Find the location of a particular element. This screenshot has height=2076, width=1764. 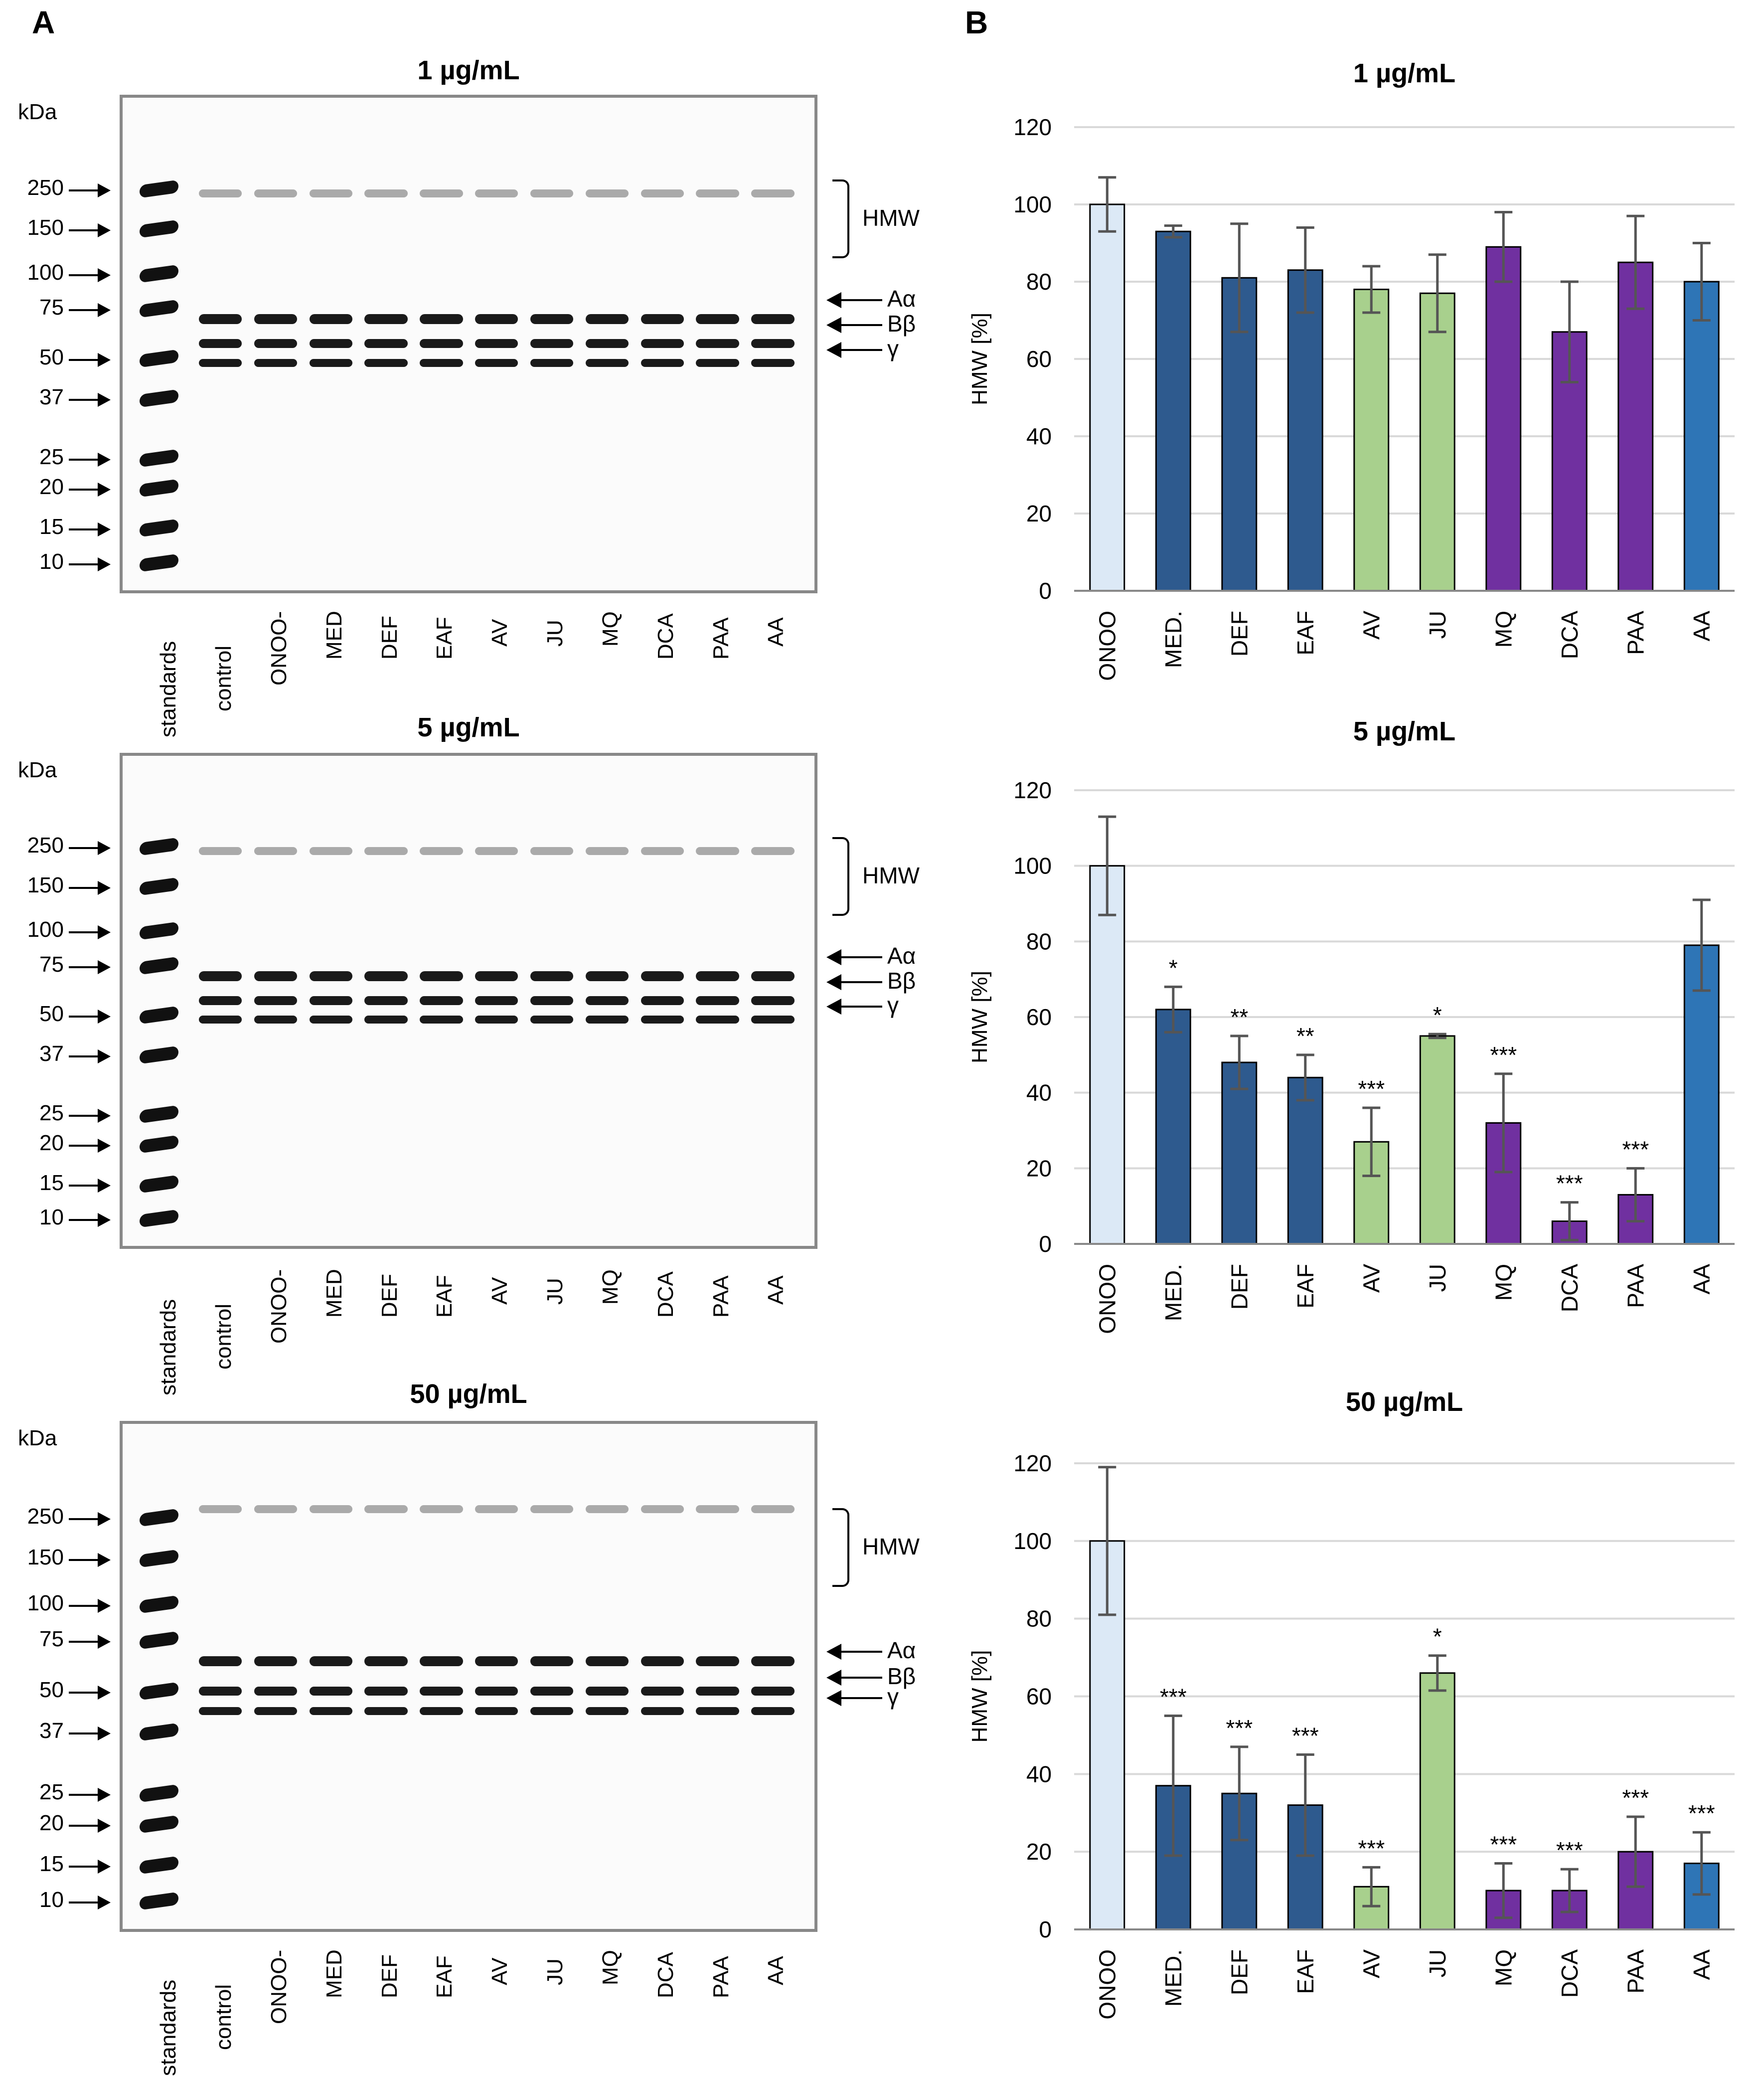

y-tick-label: 20 is located at coordinates (1039, 1168).